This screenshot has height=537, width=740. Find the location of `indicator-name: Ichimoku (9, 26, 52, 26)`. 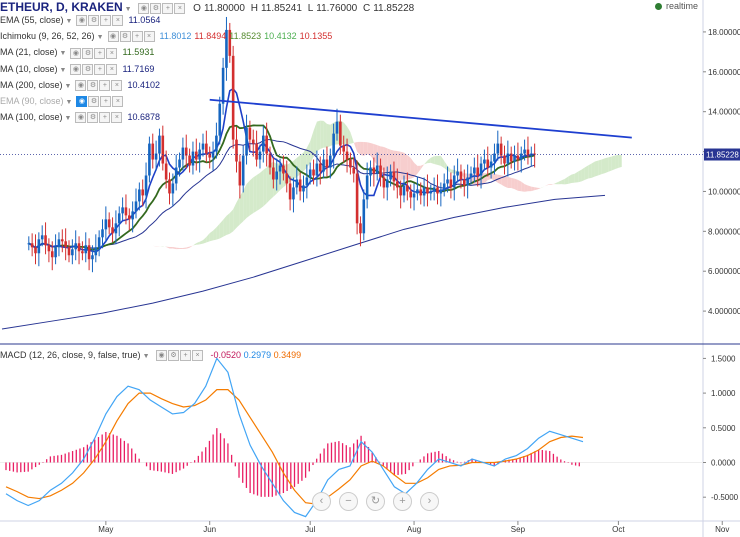

indicator-name: Ichimoku (9, 26, 52, 26) is located at coordinates (47, 36).